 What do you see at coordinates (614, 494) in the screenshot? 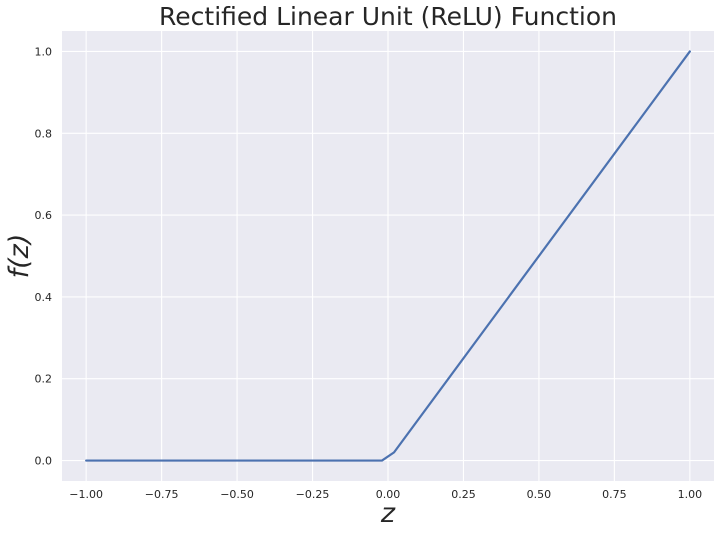
I see `x-tick-label: 0.75` at bounding box center [614, 494].